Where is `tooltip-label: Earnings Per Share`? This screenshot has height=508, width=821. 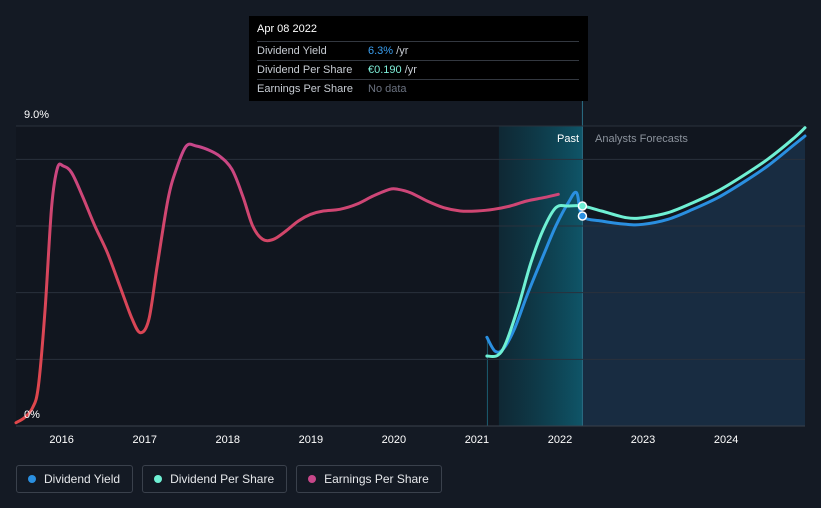 tooltip-label: Earnings Per Share is located at coordinates (305, 89).